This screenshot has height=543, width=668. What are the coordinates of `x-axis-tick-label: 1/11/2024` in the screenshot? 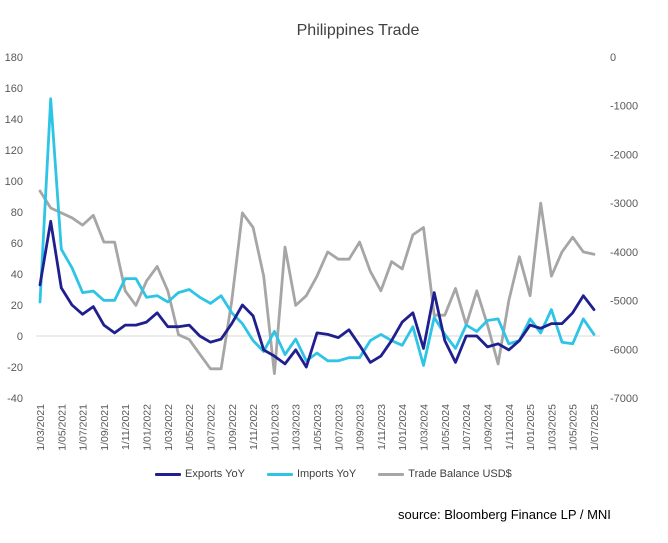 It's located at (510, 427).